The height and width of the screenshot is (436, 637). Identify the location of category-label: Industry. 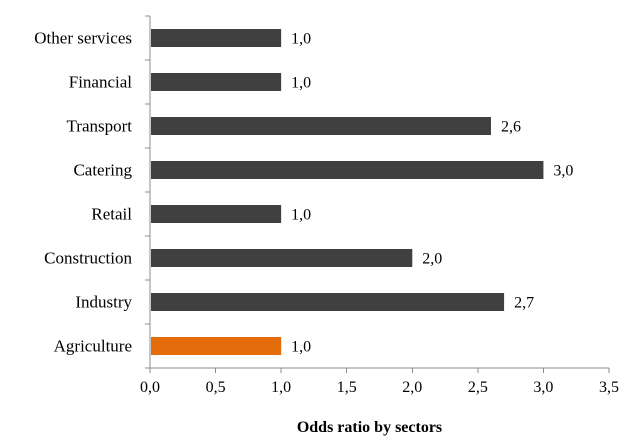
(103, 302).